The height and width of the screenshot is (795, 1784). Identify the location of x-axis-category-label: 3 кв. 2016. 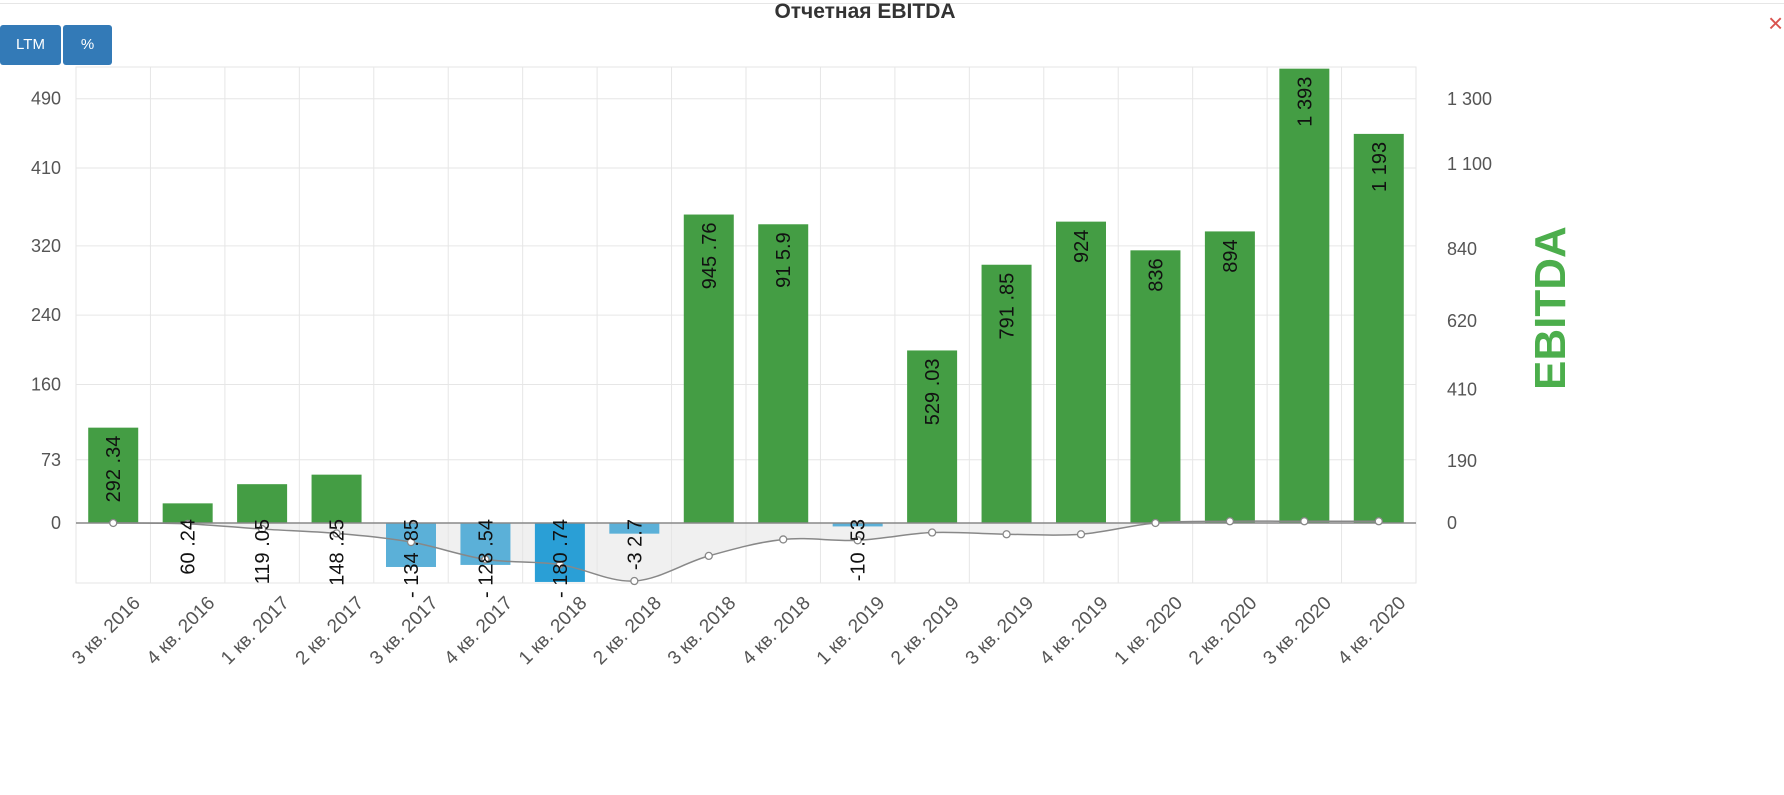
(106, 631).